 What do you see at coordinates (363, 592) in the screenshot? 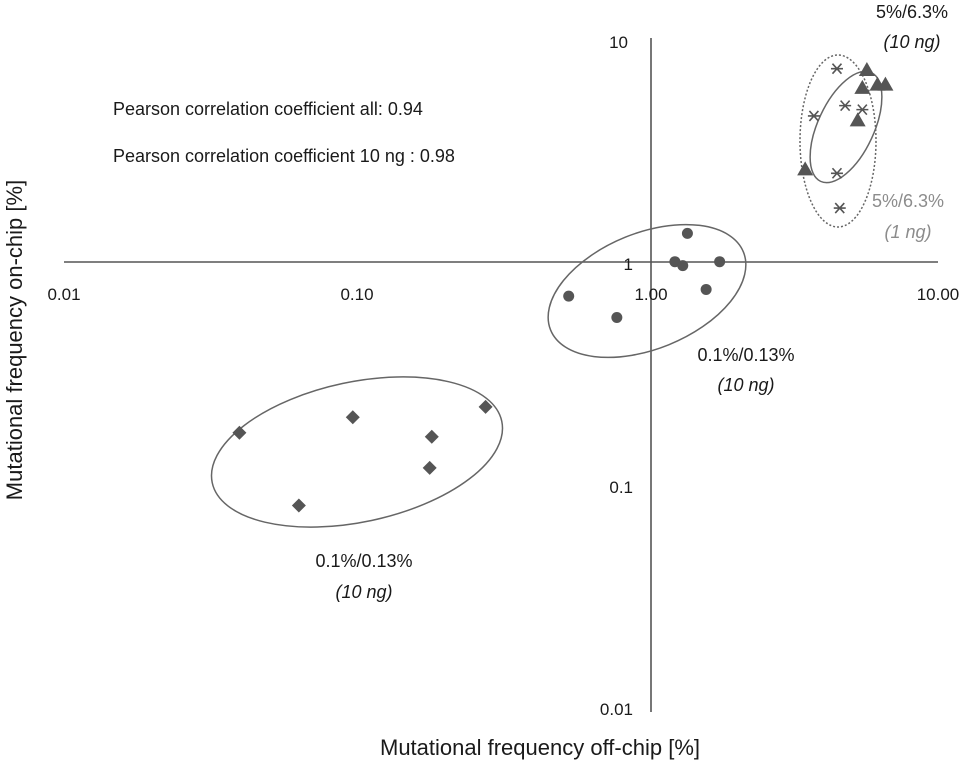
I see `diamond-group-sublabel: (10 ng)` at bounding box center [363, 592].